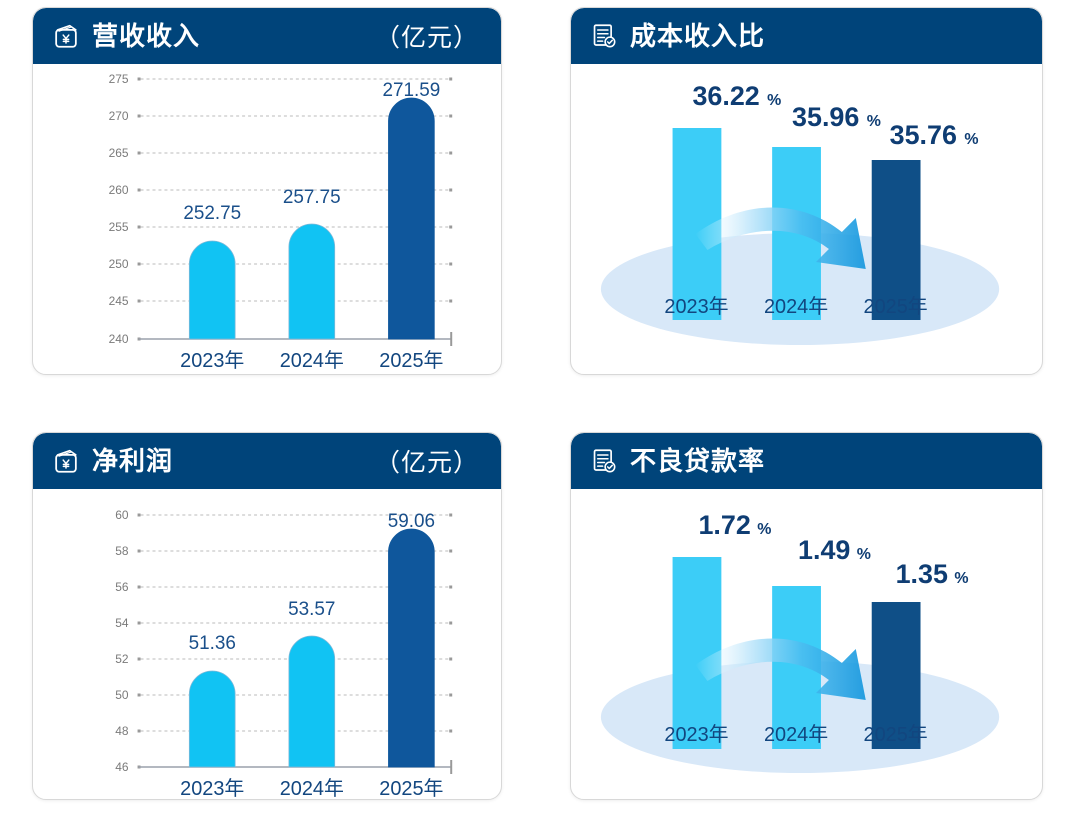  Describe the element at coordinates (122, 767) in the screenshot. I see `ytick-label: 46` at that location.